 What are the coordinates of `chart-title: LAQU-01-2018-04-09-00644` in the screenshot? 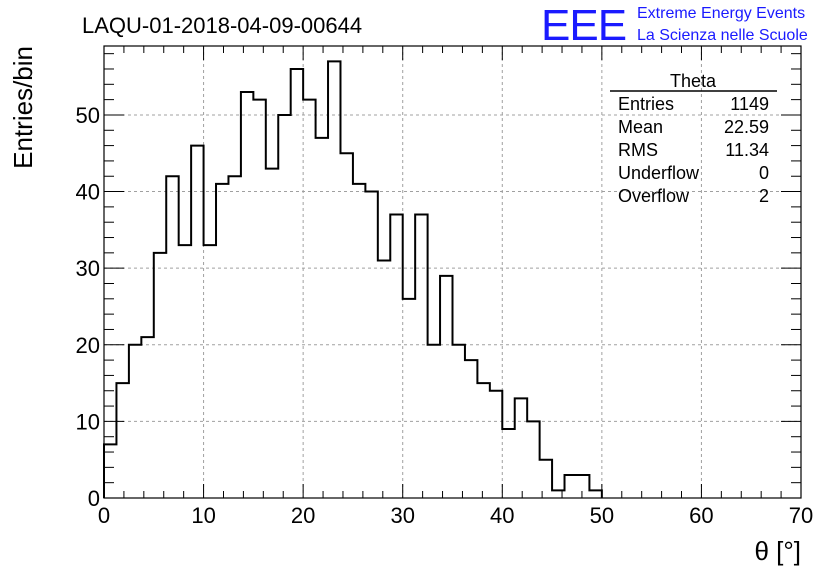 It's located at (222, 25).